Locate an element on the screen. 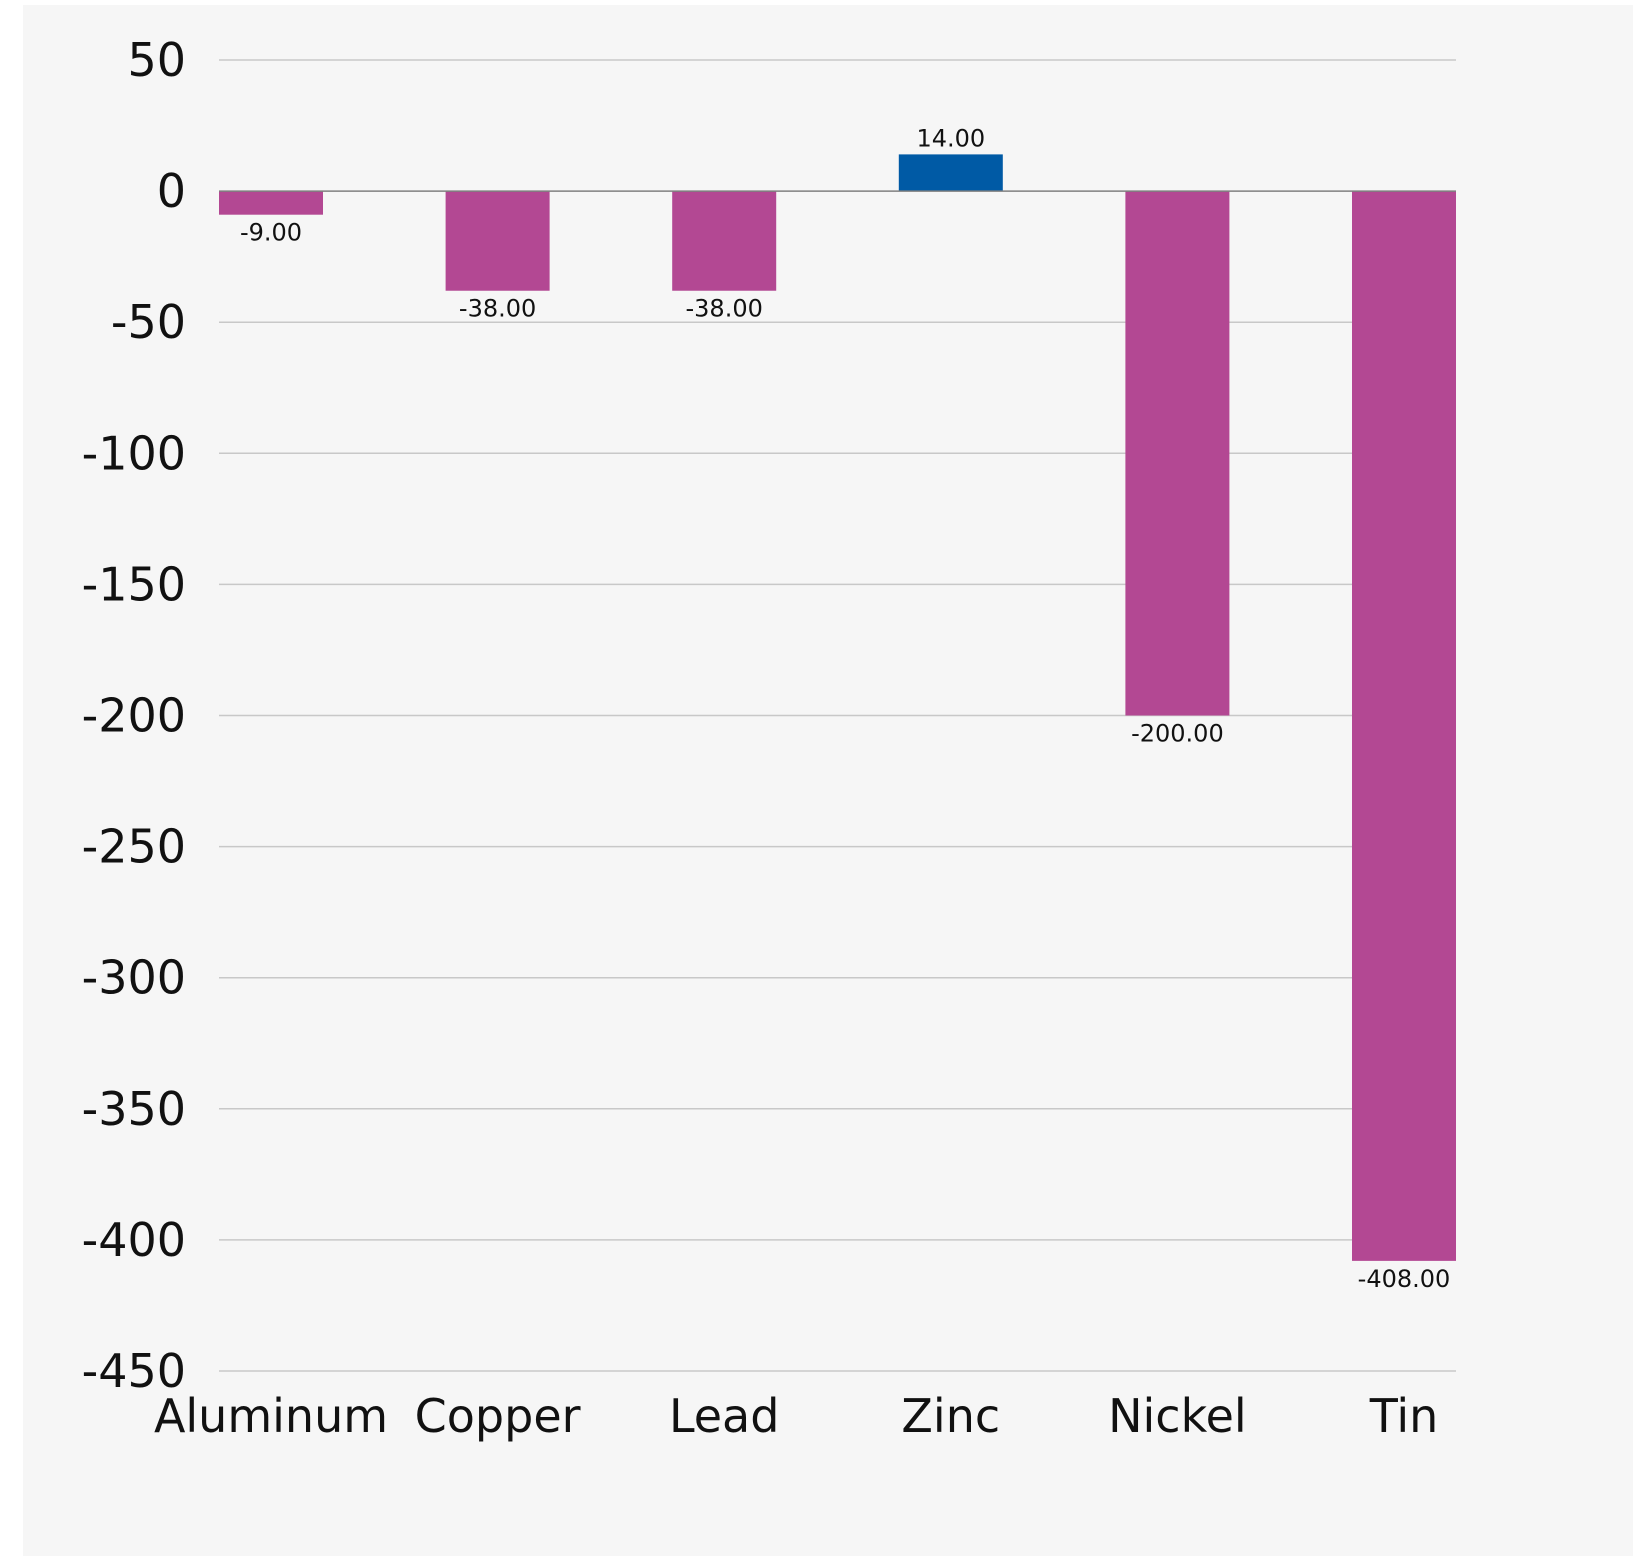  x-category-label: Aluminum is located at coordinates (271, 1416).